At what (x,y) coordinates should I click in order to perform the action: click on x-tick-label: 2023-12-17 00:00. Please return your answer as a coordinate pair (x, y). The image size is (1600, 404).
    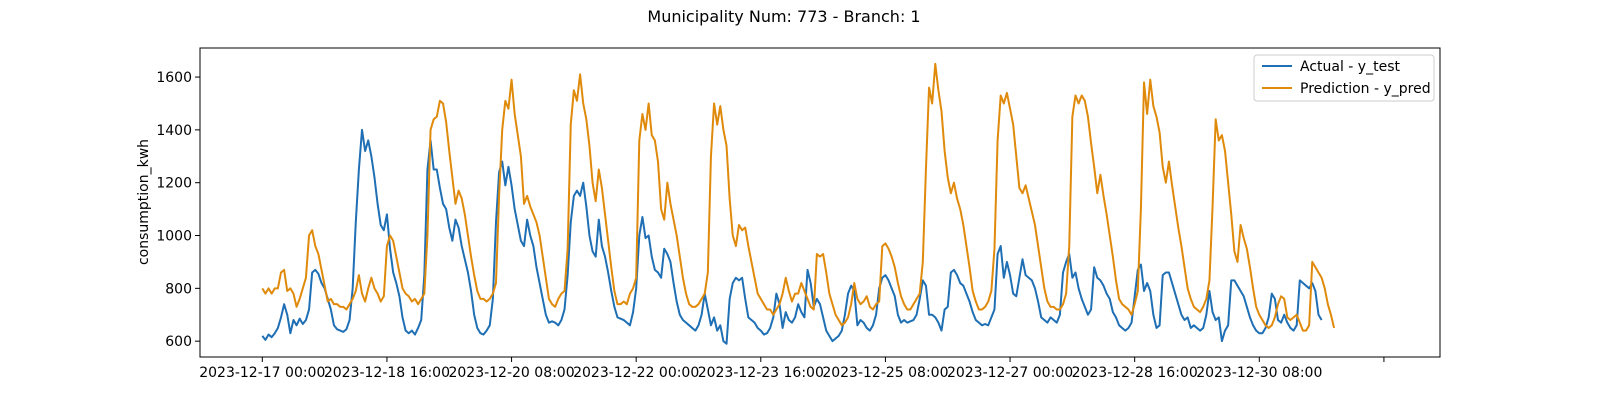
    Looking at the image, I should click on (262, 373).